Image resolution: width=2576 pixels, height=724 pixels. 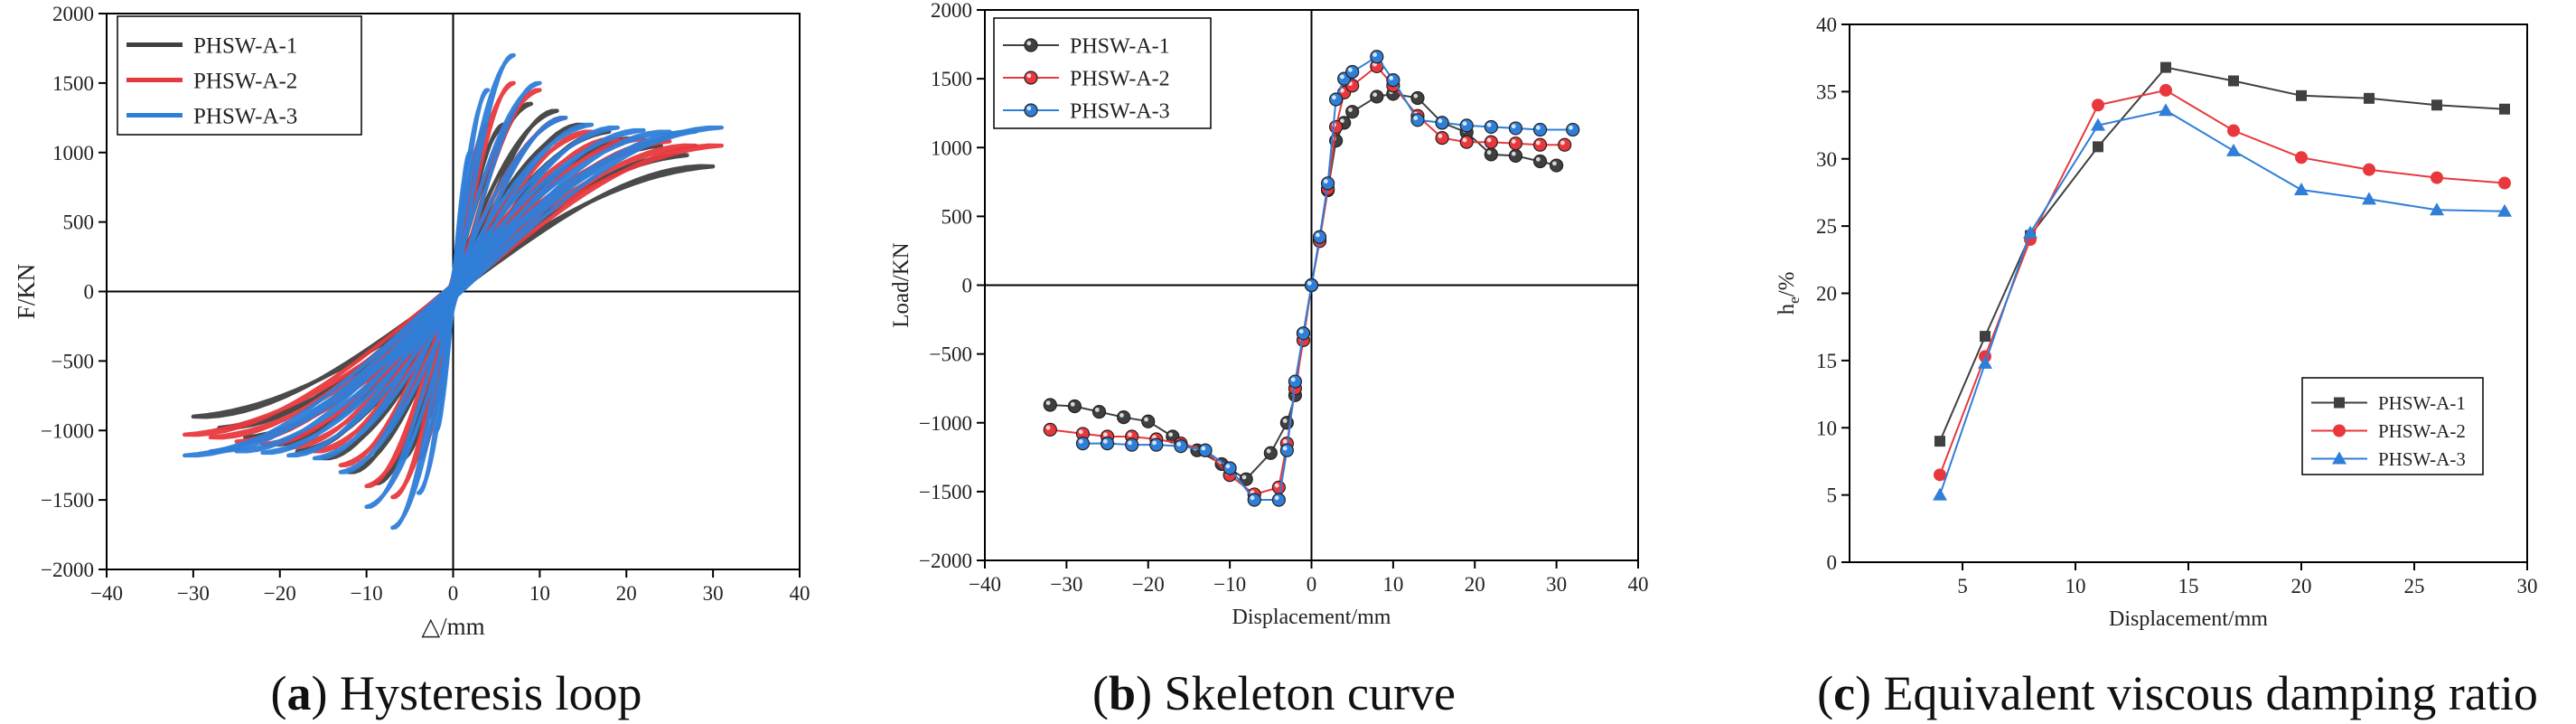 I want to click on legend-label: PHSW-A-3, so click(x=1120, y=111).